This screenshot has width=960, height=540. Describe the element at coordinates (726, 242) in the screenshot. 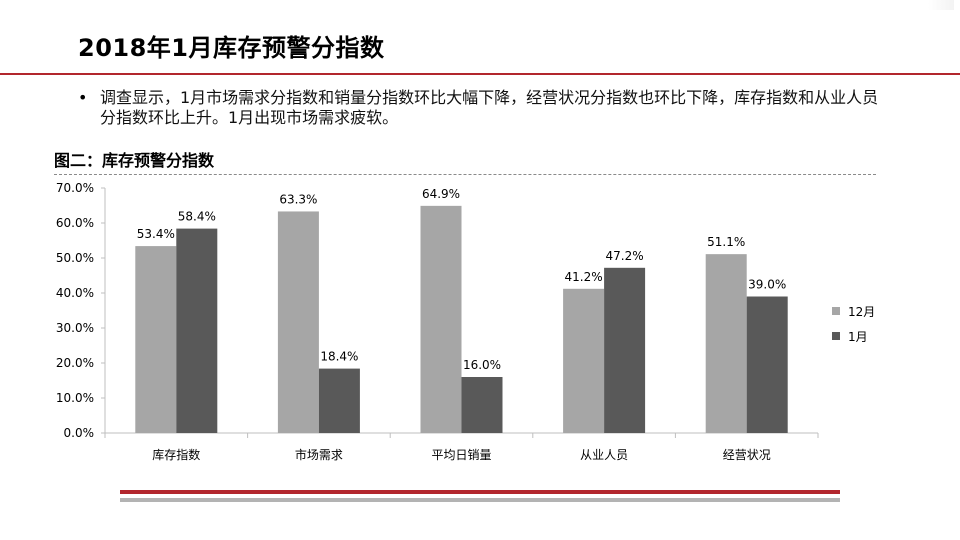

I see `data-label: 51.1%` at that location.